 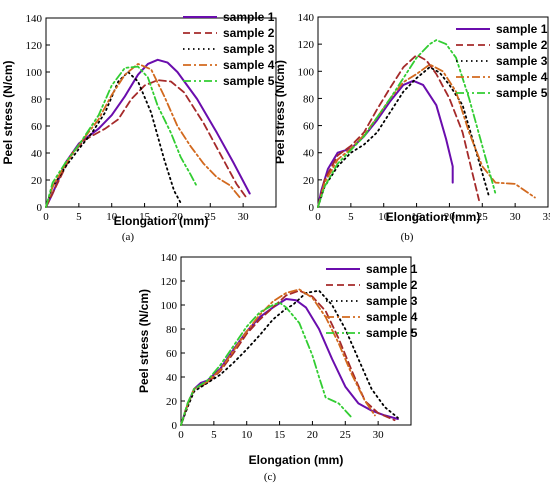 What do you see at coordinates (407, 237) in the screenshot?
I see `panel-caption: (b)` at bounding box center [407, 237].